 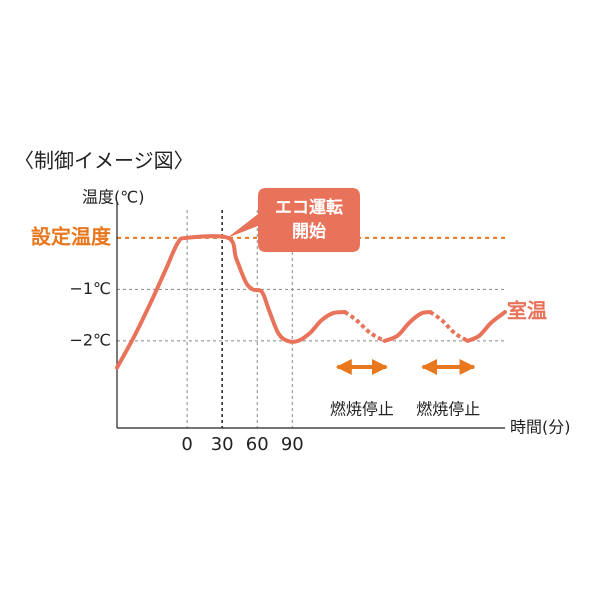 I want to click on y-axis-label: 温度(℃), so click(x=113, y=197).